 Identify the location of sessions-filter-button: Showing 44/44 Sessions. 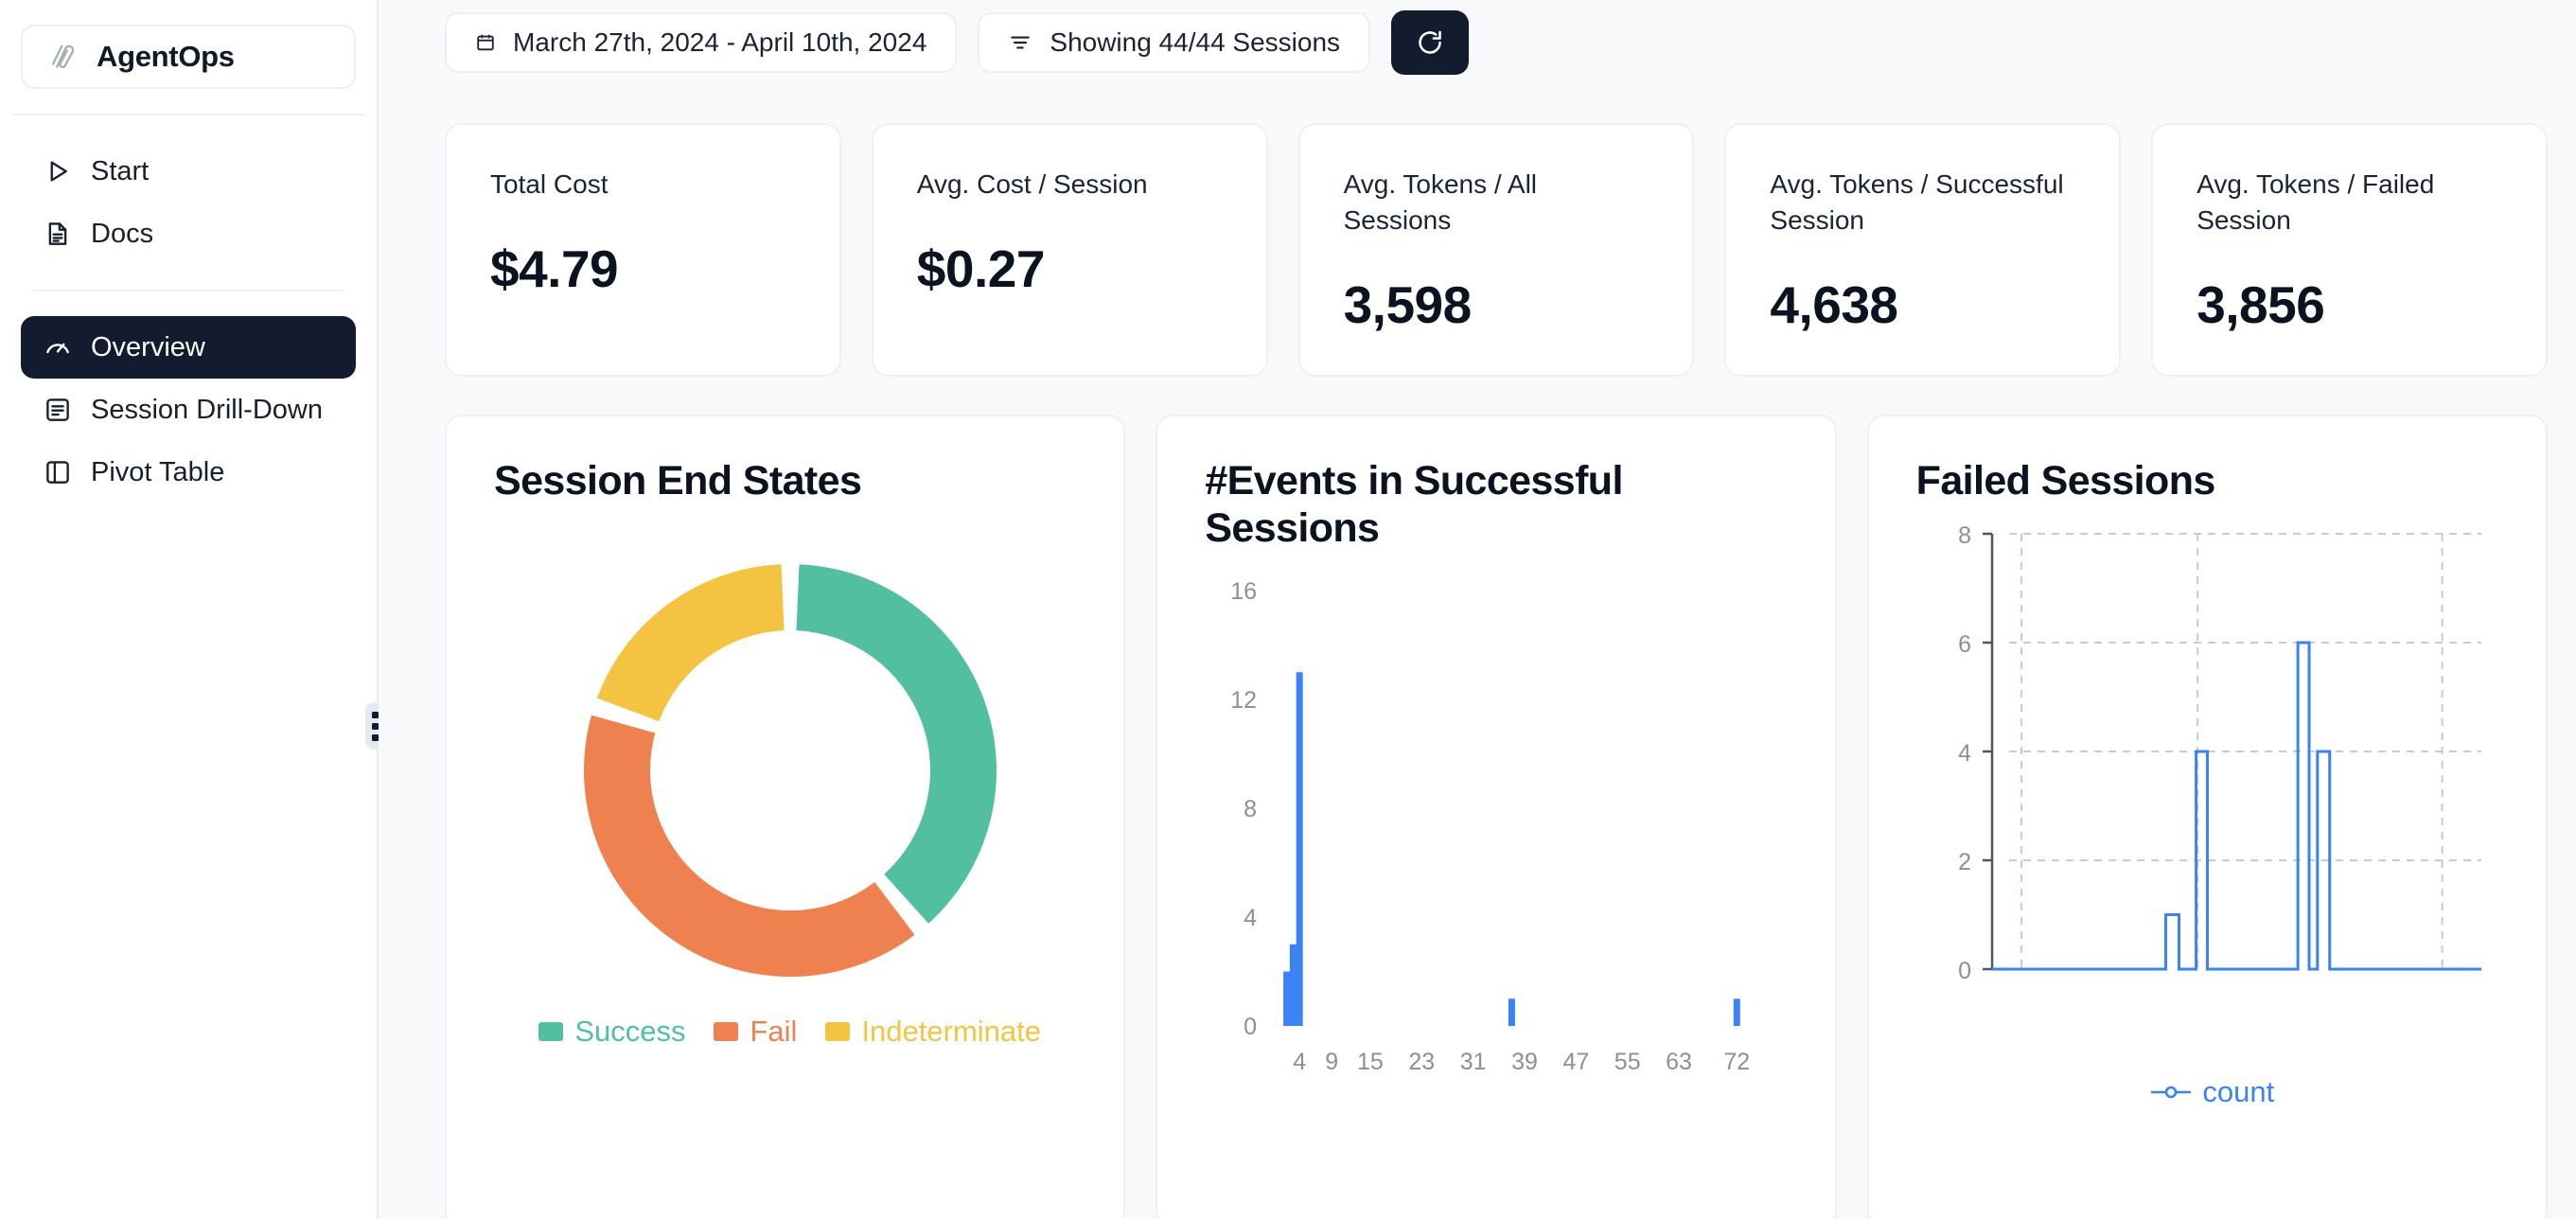
(1174, 42).